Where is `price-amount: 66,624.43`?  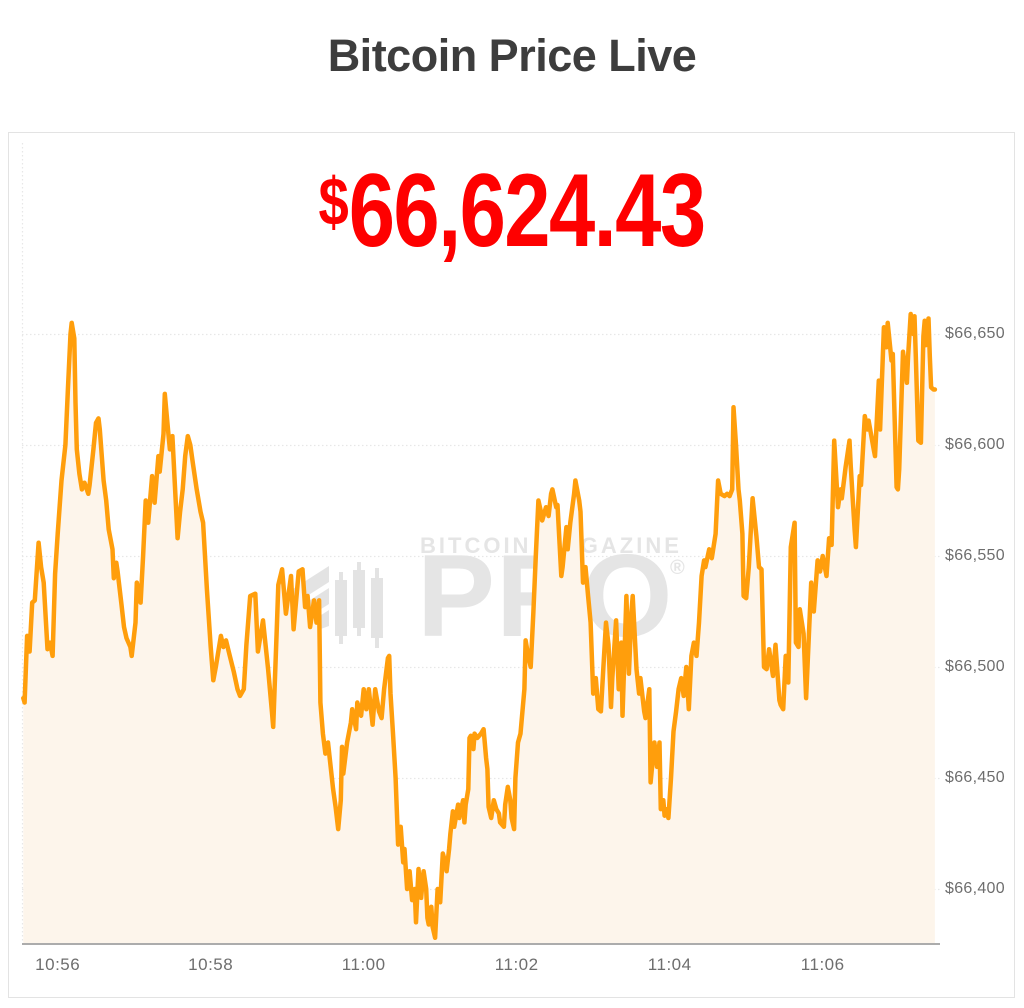
price-amount: 66,624.43 is located at coordinates (527, 211).